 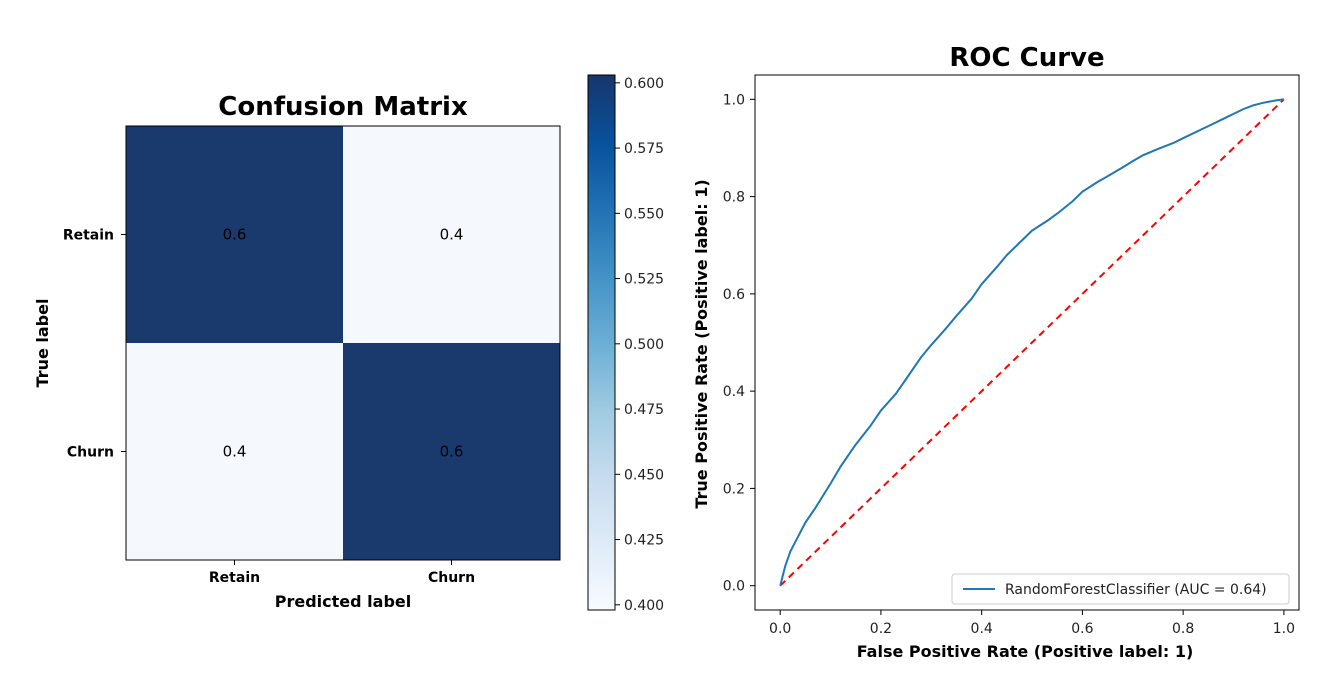 I want to click on roc-x-ticks: 0.0 0.2 0.4 0.6 0.8 1.0, so click(x=1032, y=623).